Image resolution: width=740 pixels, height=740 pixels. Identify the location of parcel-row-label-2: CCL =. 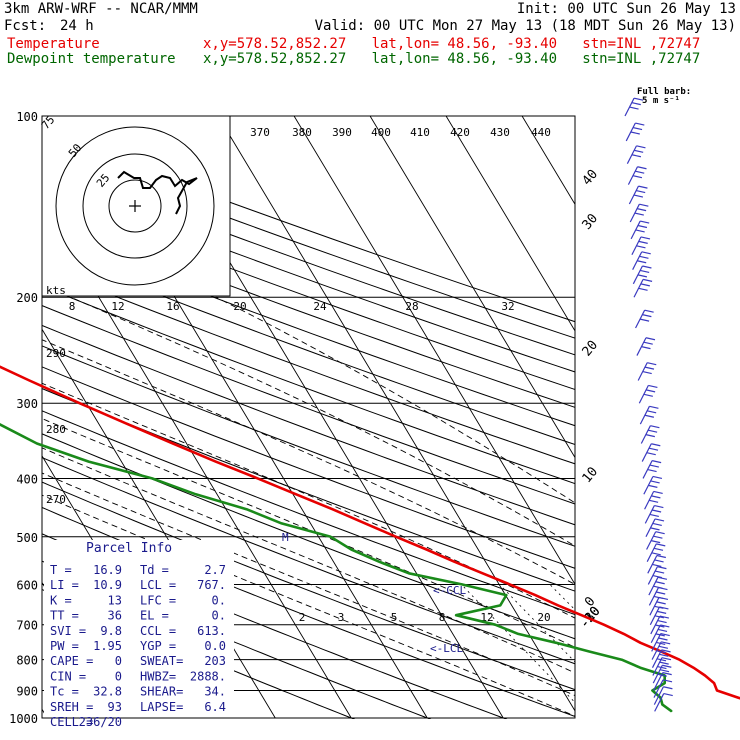
(158, 631).